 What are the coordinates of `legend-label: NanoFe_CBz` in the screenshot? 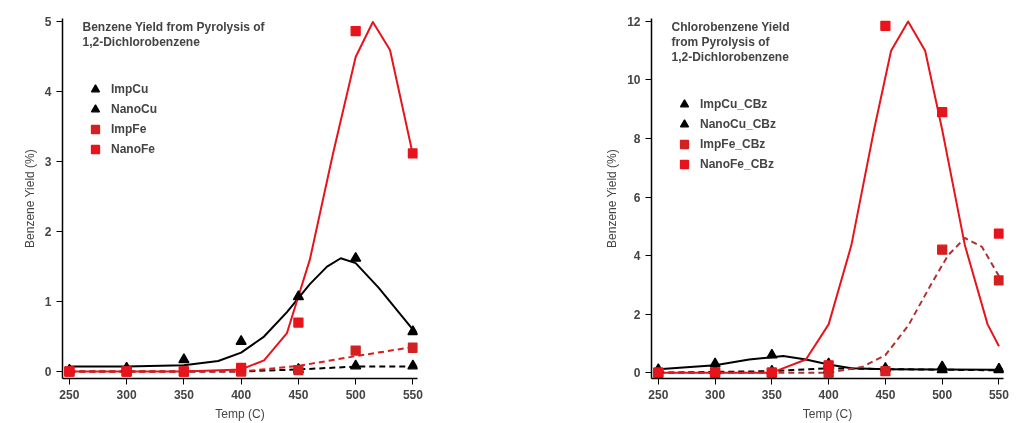 It's located at (737, 164).